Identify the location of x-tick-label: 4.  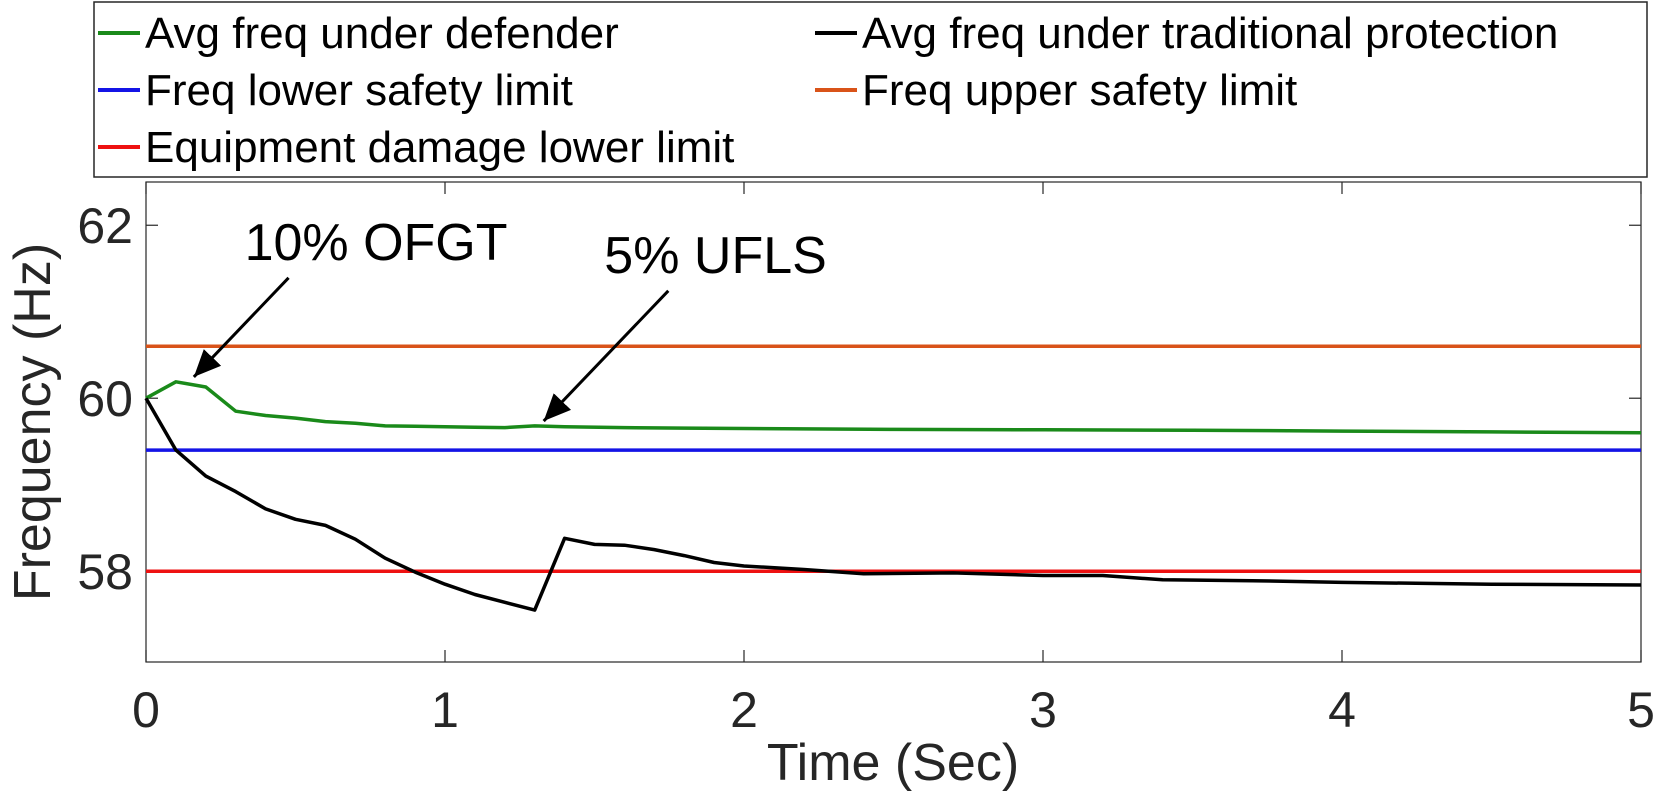
(1342, 710).